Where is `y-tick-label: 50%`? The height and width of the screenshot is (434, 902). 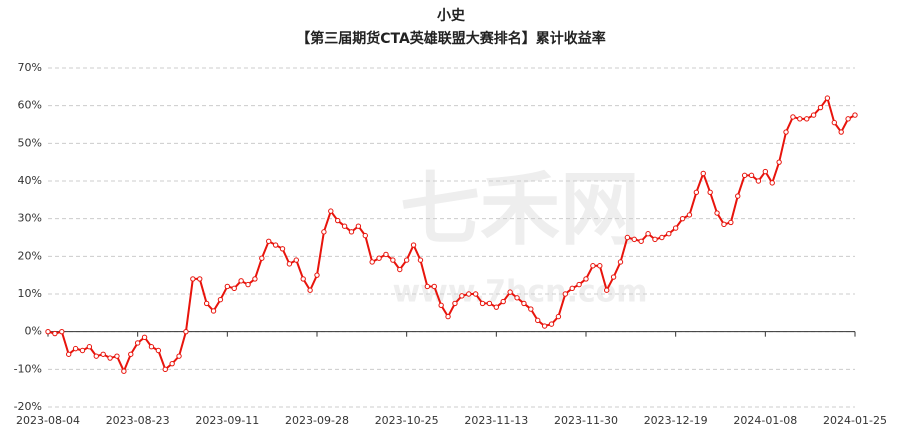
y-tick-label: 50% is located at coordinates (30, 142).